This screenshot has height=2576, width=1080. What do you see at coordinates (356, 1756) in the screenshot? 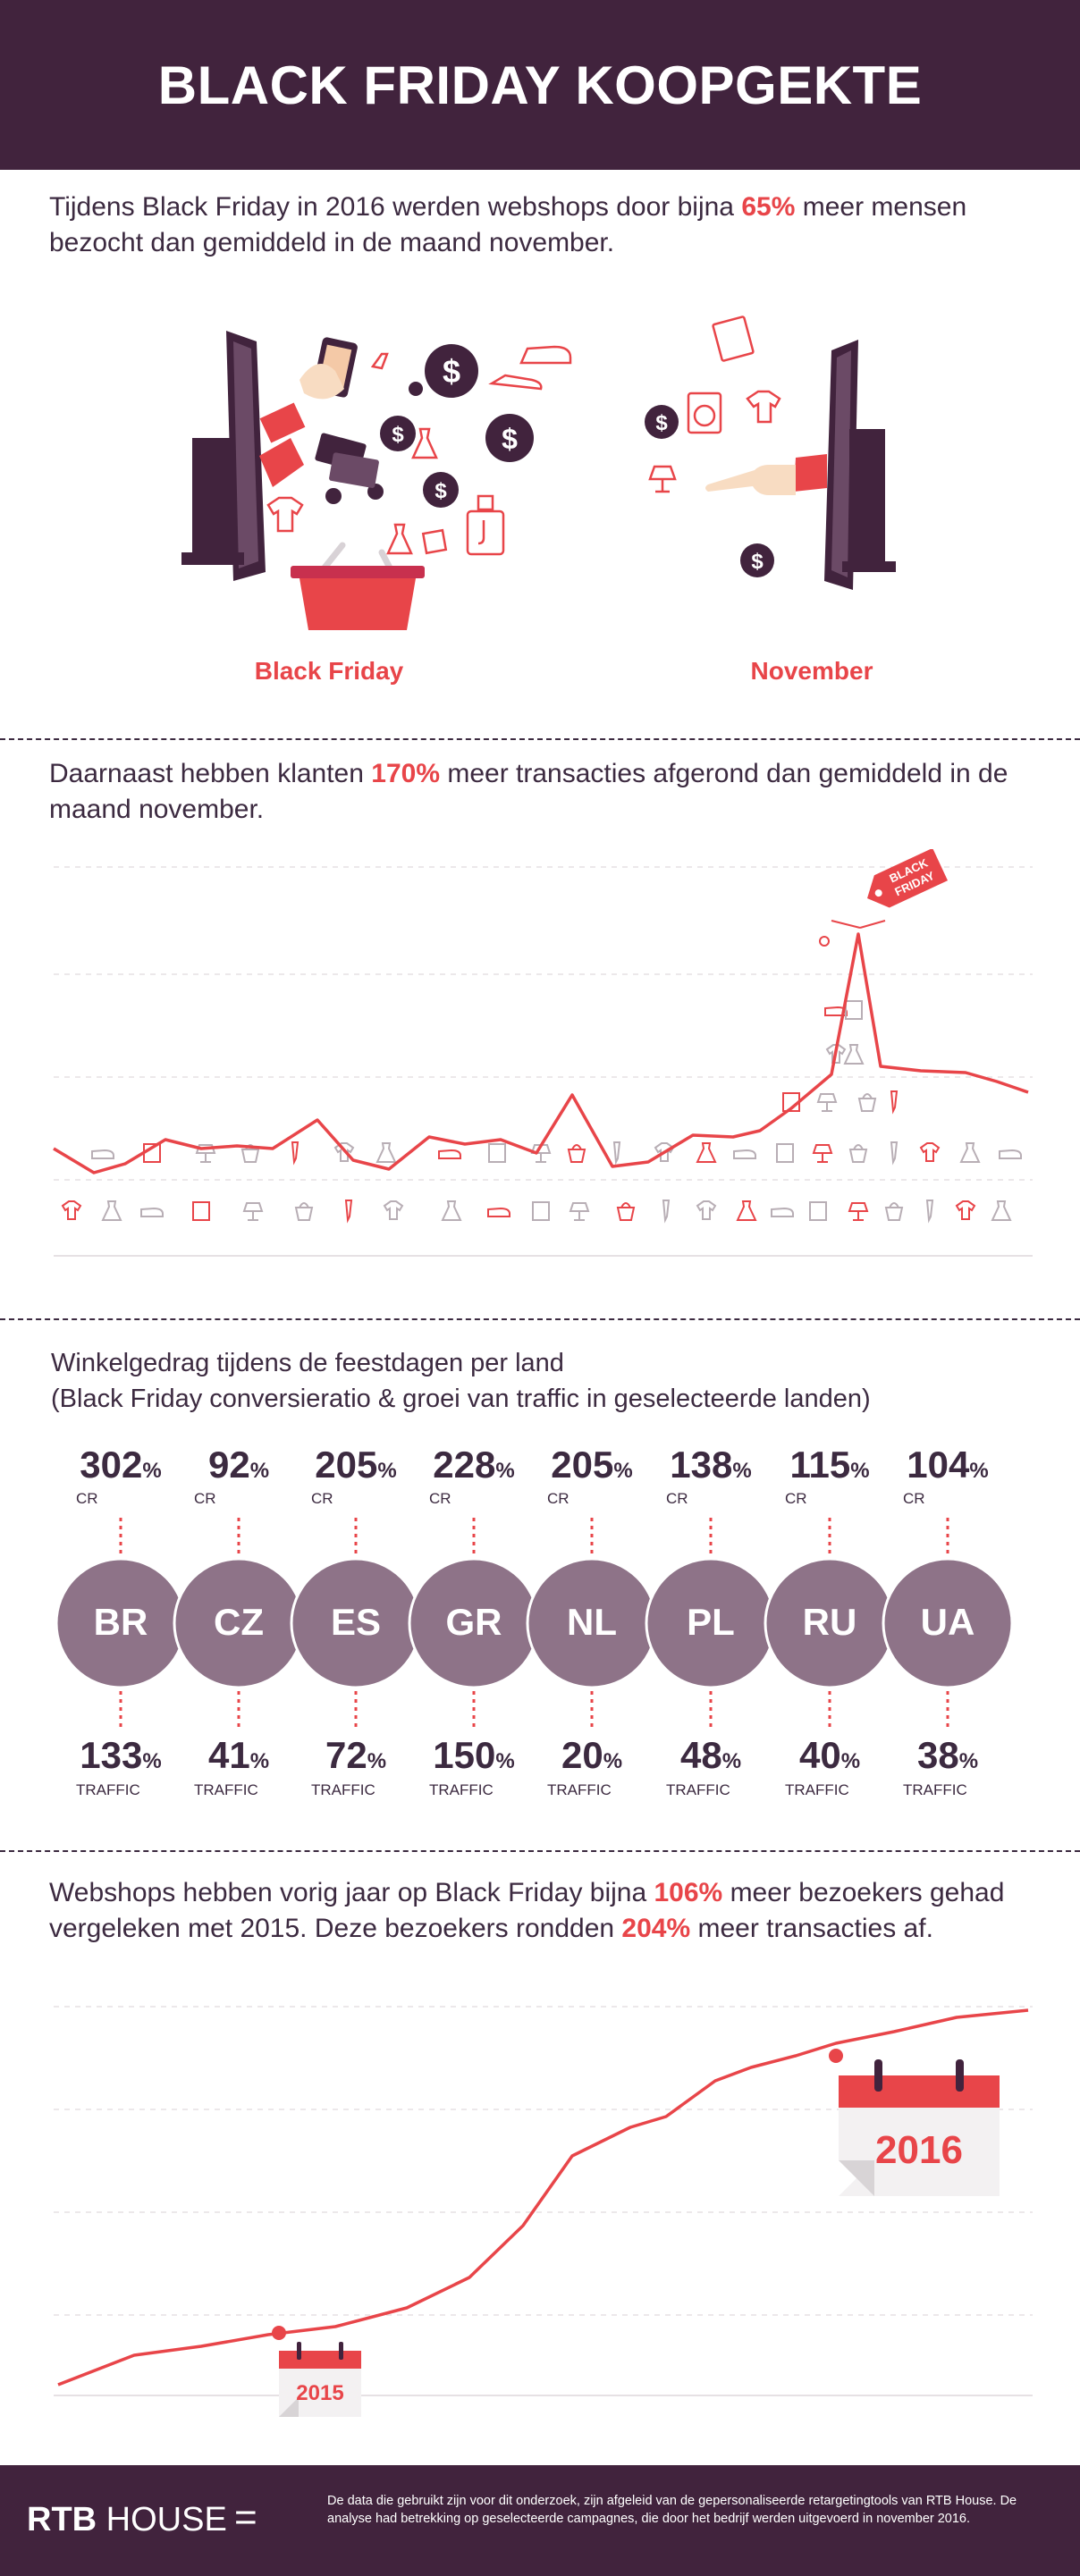
I see `traffic-value: 72%` at bounding box center [356, 1756].